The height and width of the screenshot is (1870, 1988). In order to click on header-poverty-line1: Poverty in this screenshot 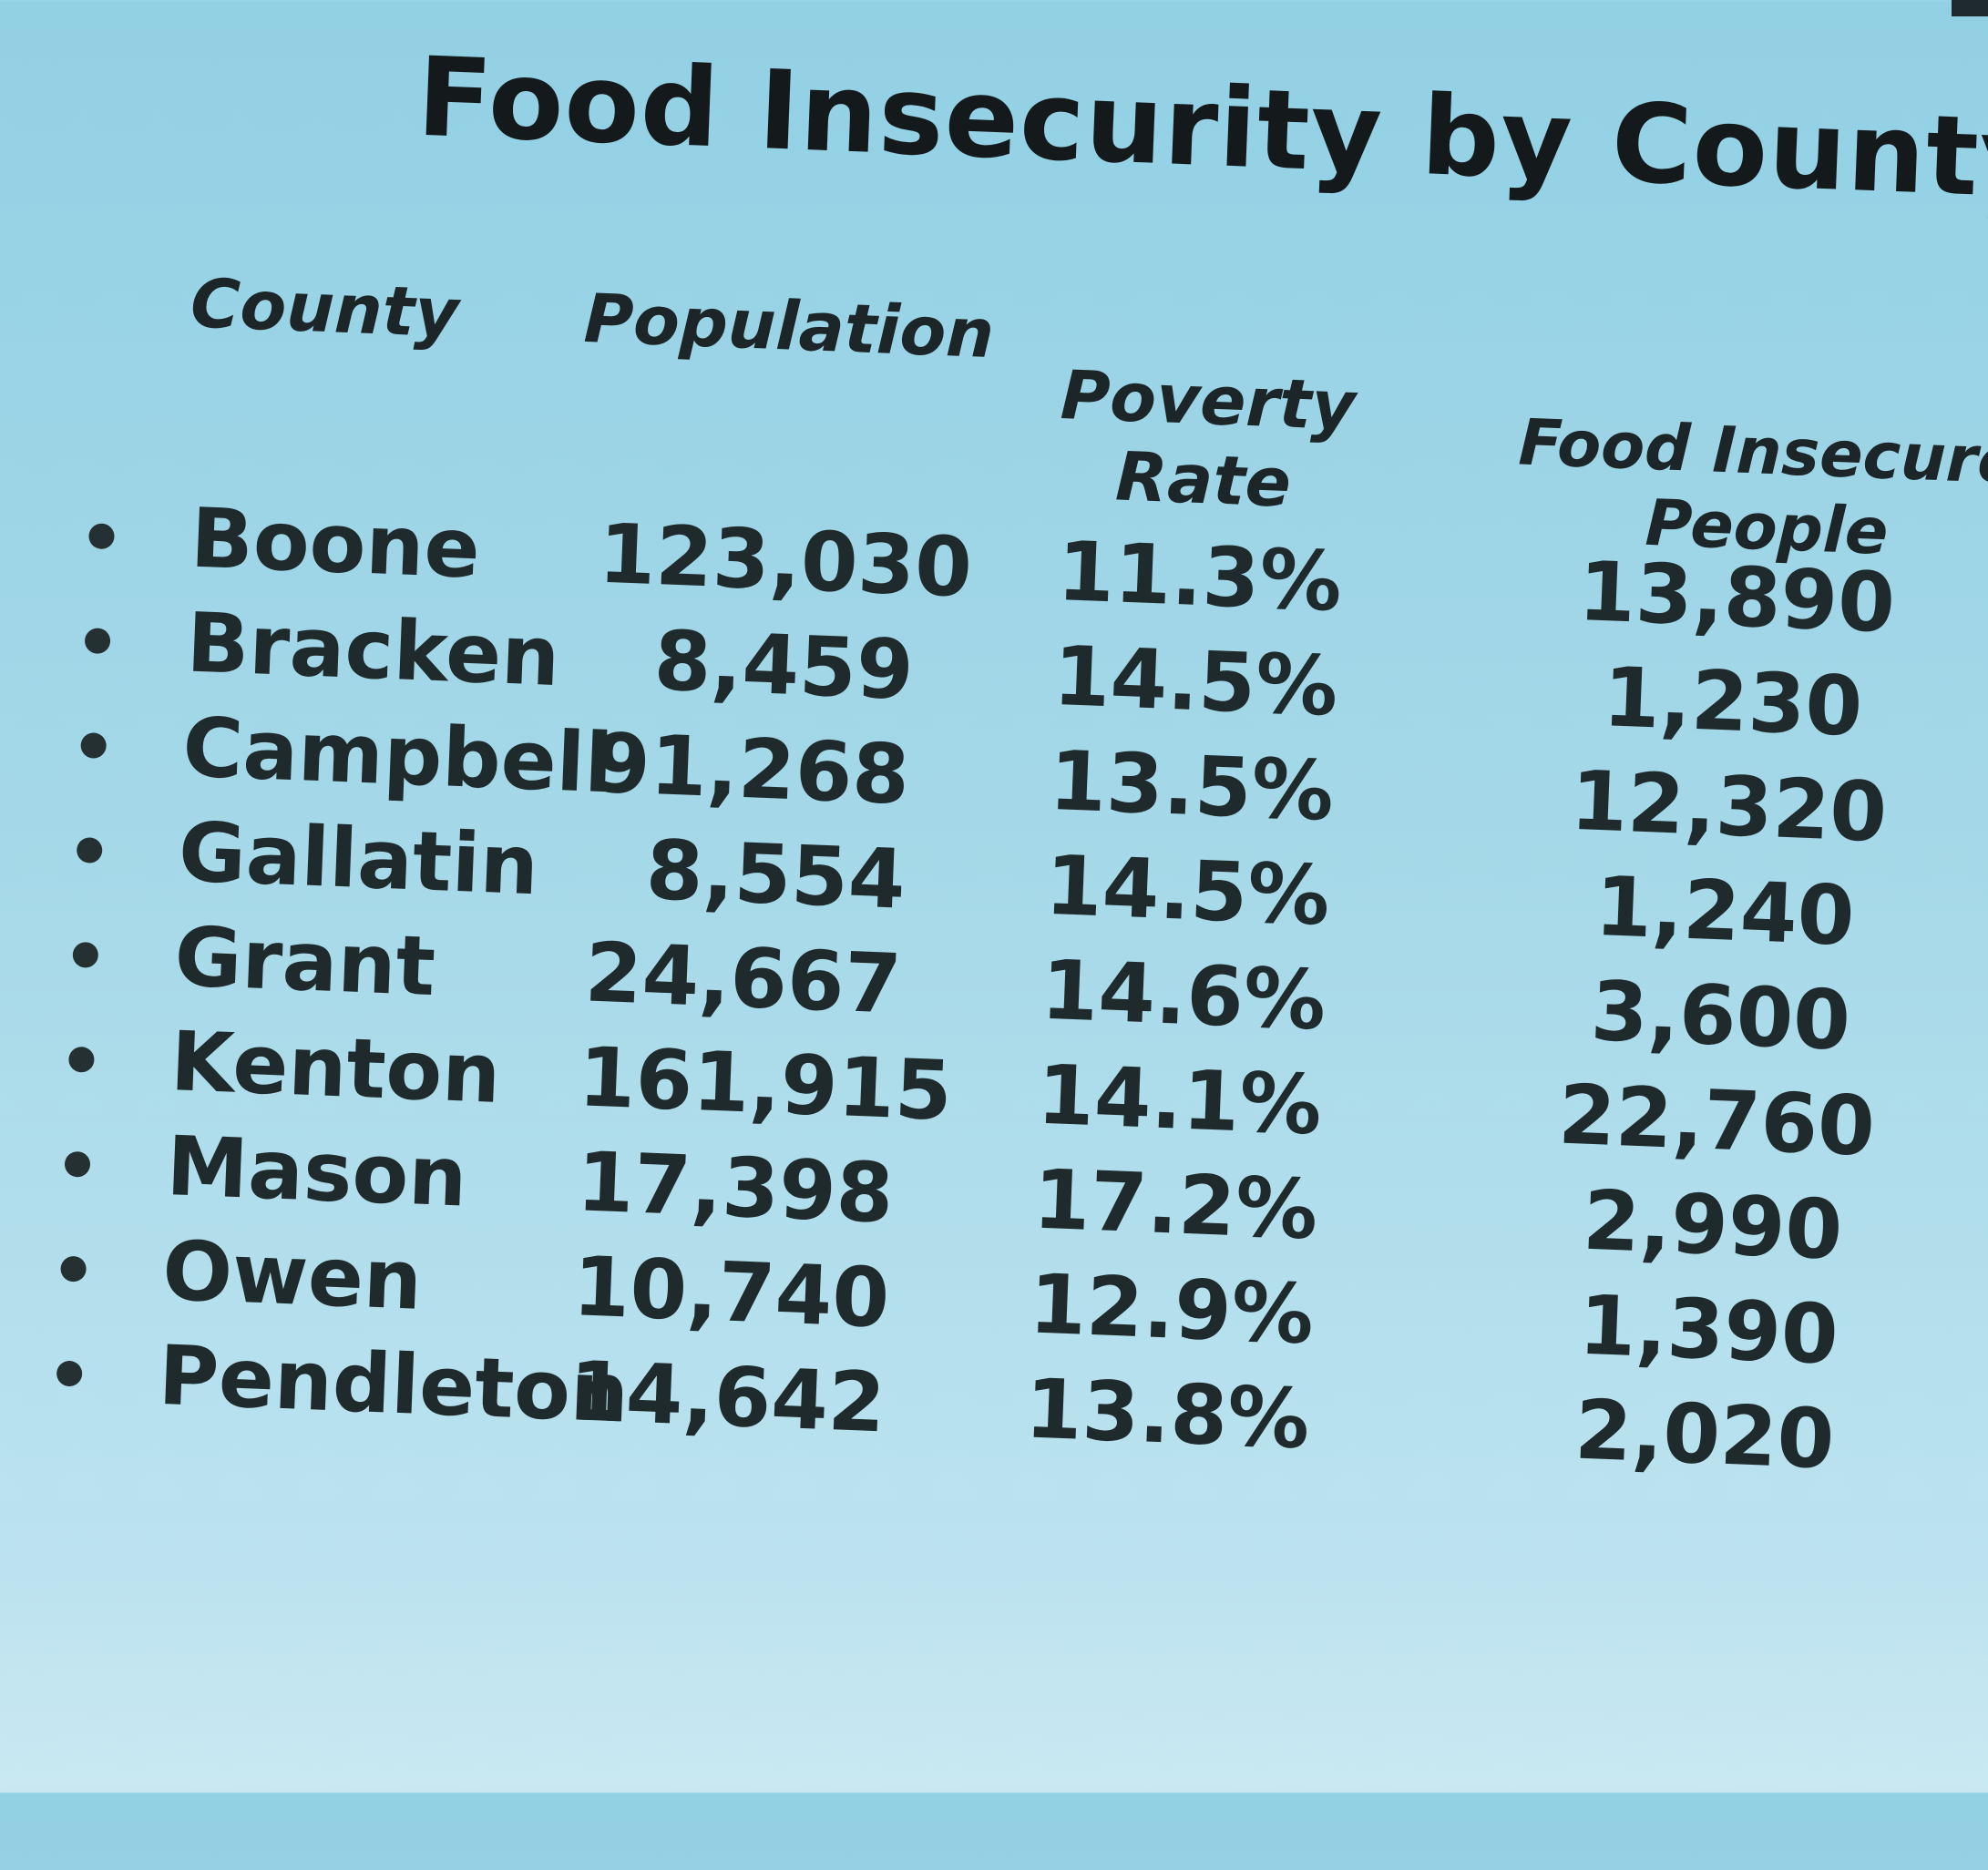, I will do `click(1208, 401)`.